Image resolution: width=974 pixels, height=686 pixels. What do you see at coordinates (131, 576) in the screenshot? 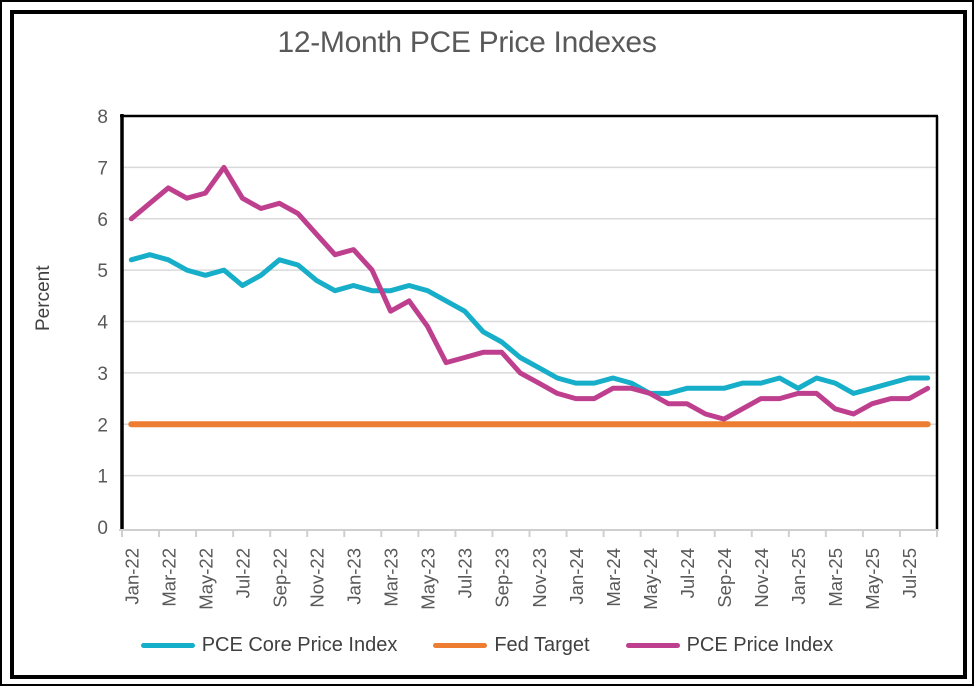
I see `x-tick-label: Jan-22` at bounding box center [131, 576].